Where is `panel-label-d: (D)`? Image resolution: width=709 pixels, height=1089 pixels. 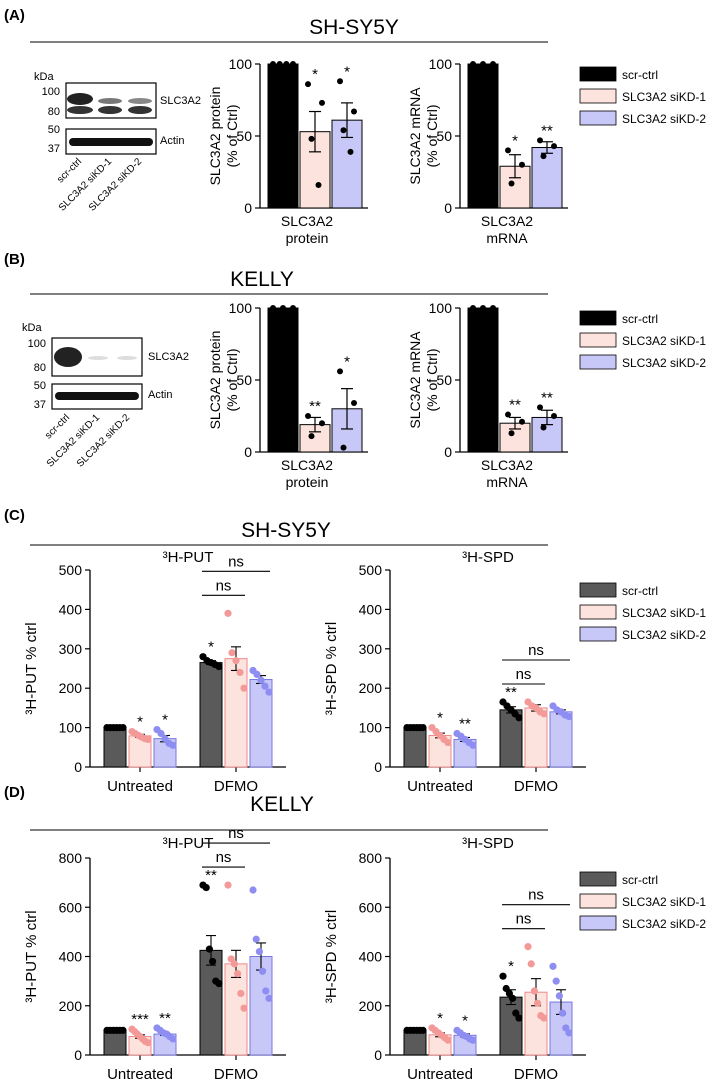
panel-label-d: (D) is located at coordinates (14, 792).